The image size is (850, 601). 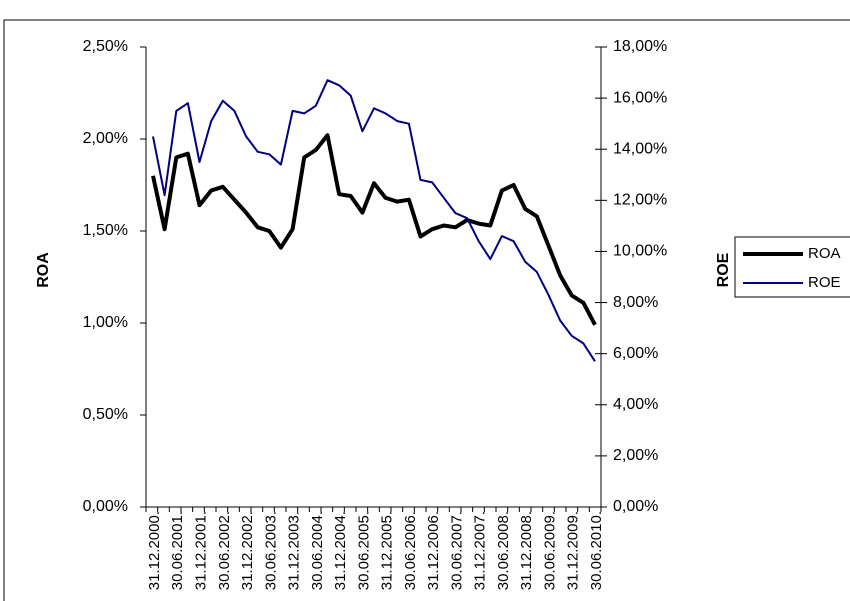 What do you see at coordinates (105, 230) in the screenshot?
I see `y-tick-label: 1,50%` at bounding box center [105, 230].